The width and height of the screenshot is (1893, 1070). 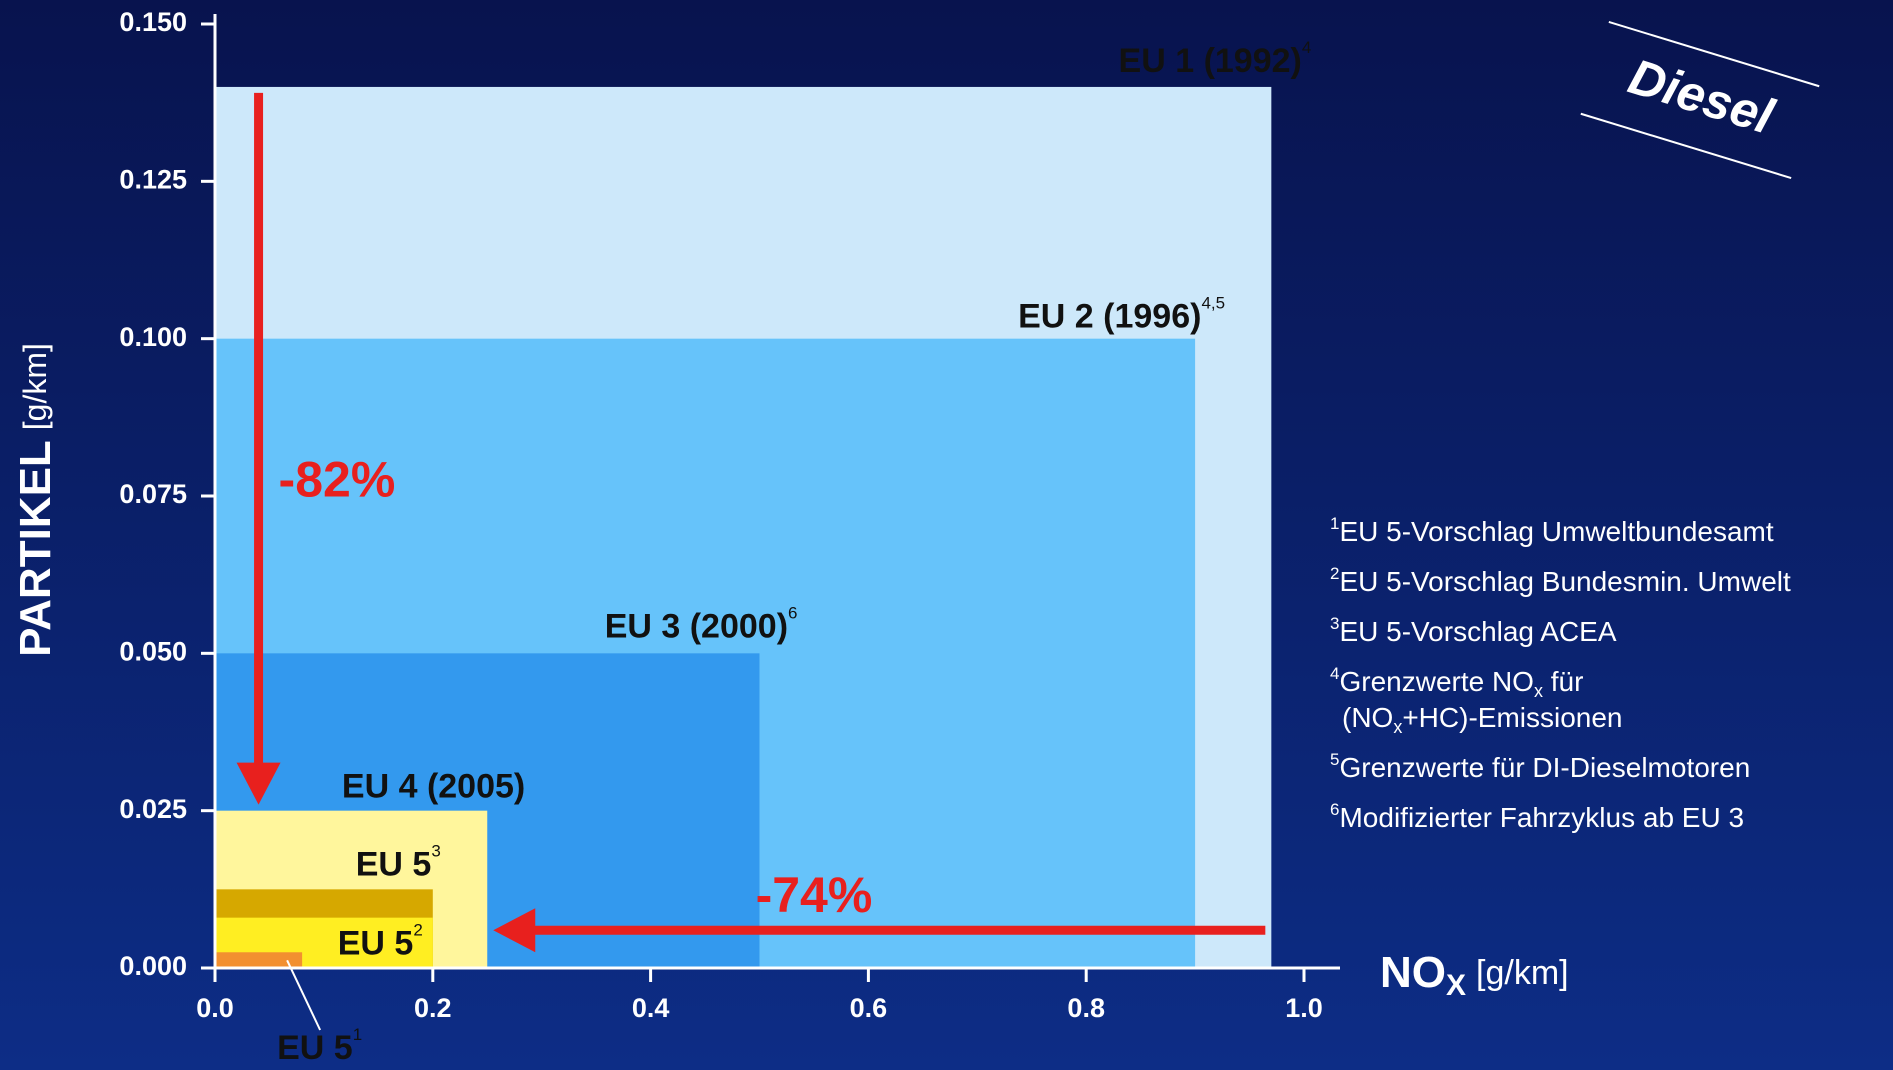 I want to click on box-label-sup: 4,5, so click(x=1213, y=303).